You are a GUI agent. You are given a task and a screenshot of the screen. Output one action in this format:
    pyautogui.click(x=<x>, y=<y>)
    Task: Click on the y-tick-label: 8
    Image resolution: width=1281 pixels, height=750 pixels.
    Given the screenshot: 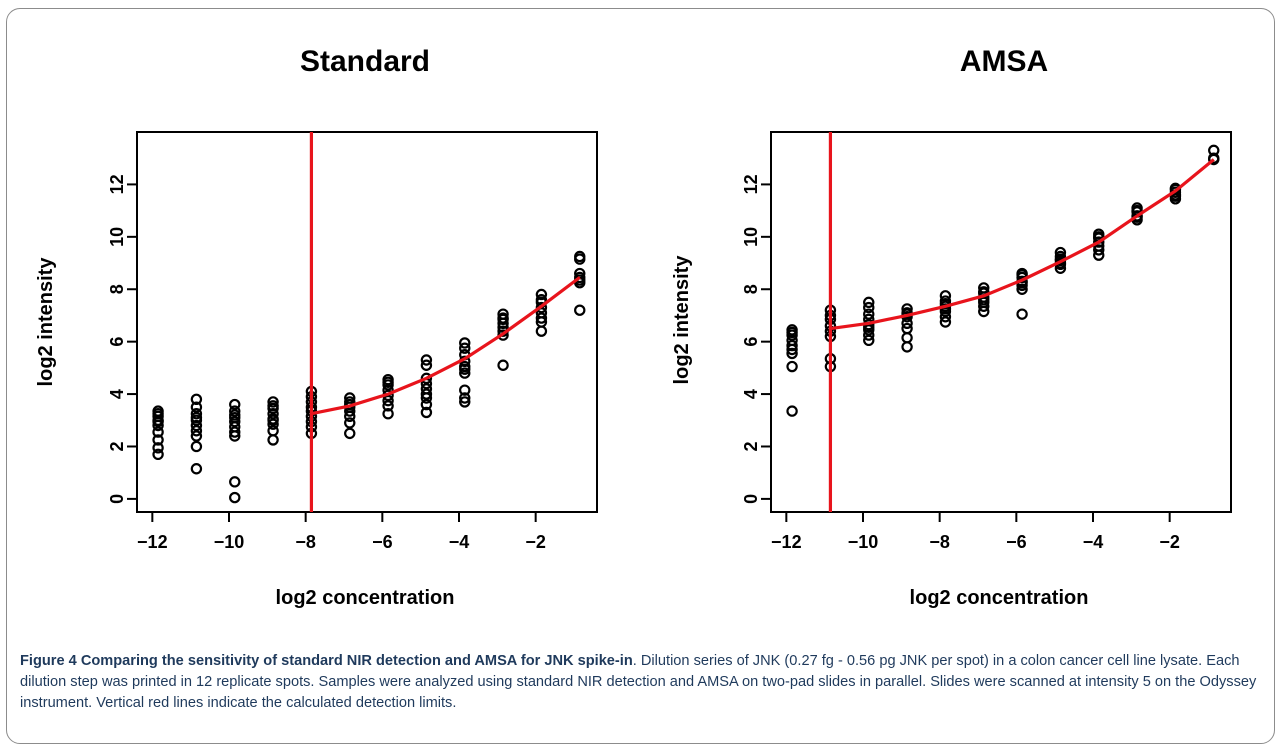 What is the action you would take?
    pyautogui.click(x=751, y=289)
    